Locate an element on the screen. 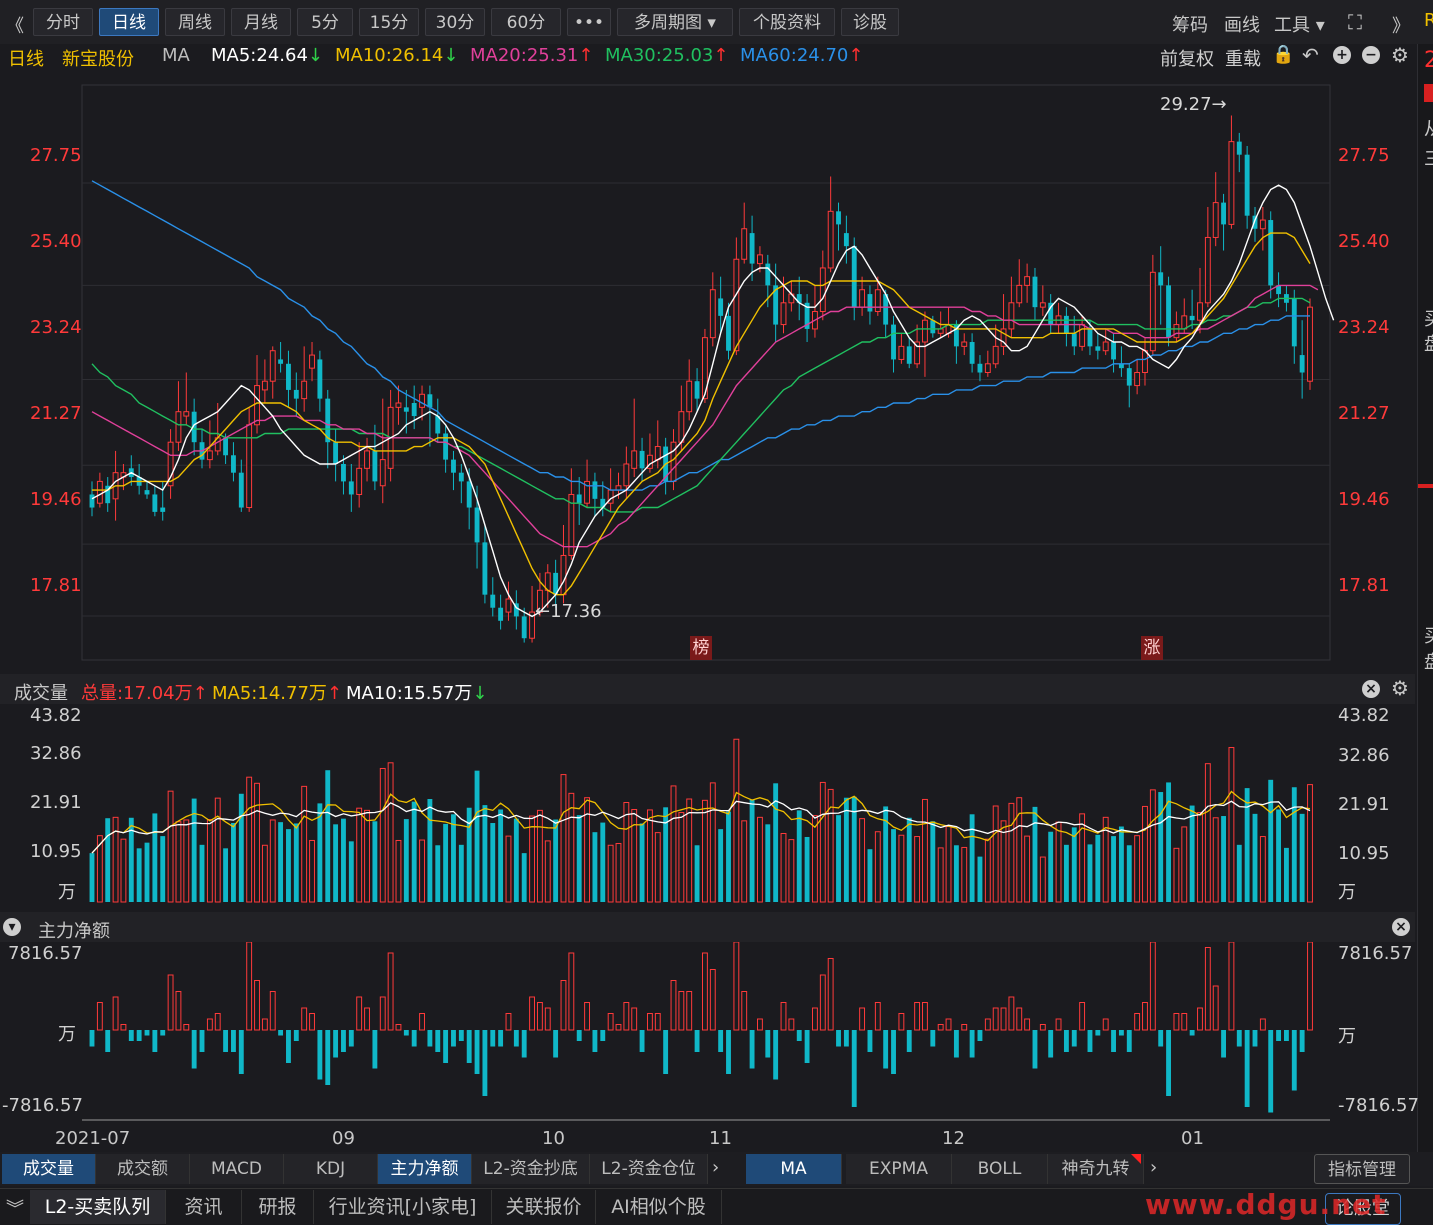 Image resolution: width=1433 pixels, height=1225 pixels. tab-monthly: 月线 is located at coordinates (261, 22).